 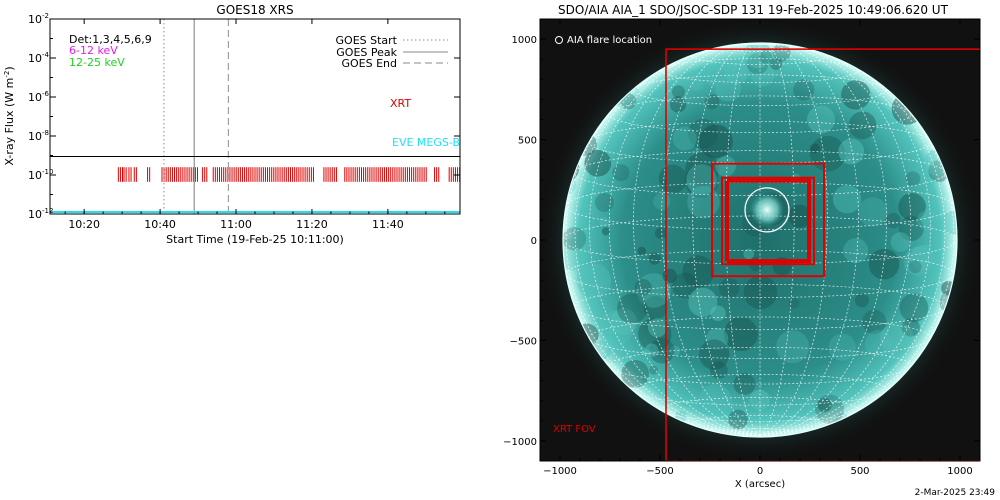 What do you see at coordinates (859, 471) in the screenshot?
I see `aia-x-tick-label-3: 500` at bounding box center [859, 471].